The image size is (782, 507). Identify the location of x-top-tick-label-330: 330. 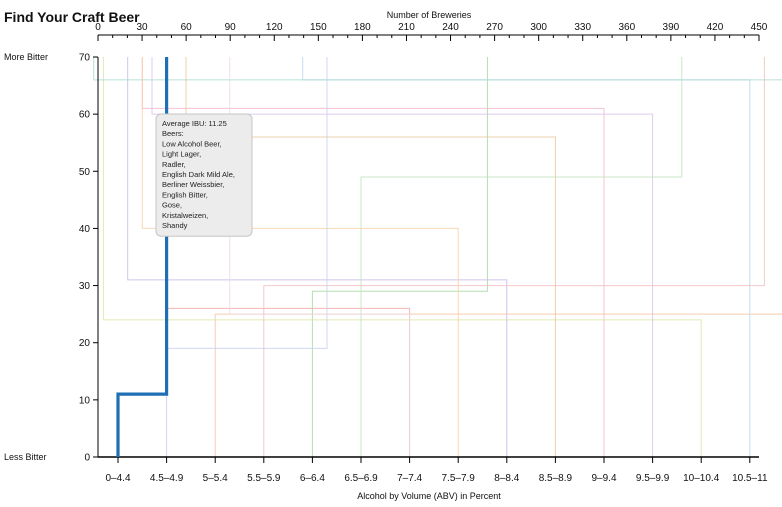
(582, 27).